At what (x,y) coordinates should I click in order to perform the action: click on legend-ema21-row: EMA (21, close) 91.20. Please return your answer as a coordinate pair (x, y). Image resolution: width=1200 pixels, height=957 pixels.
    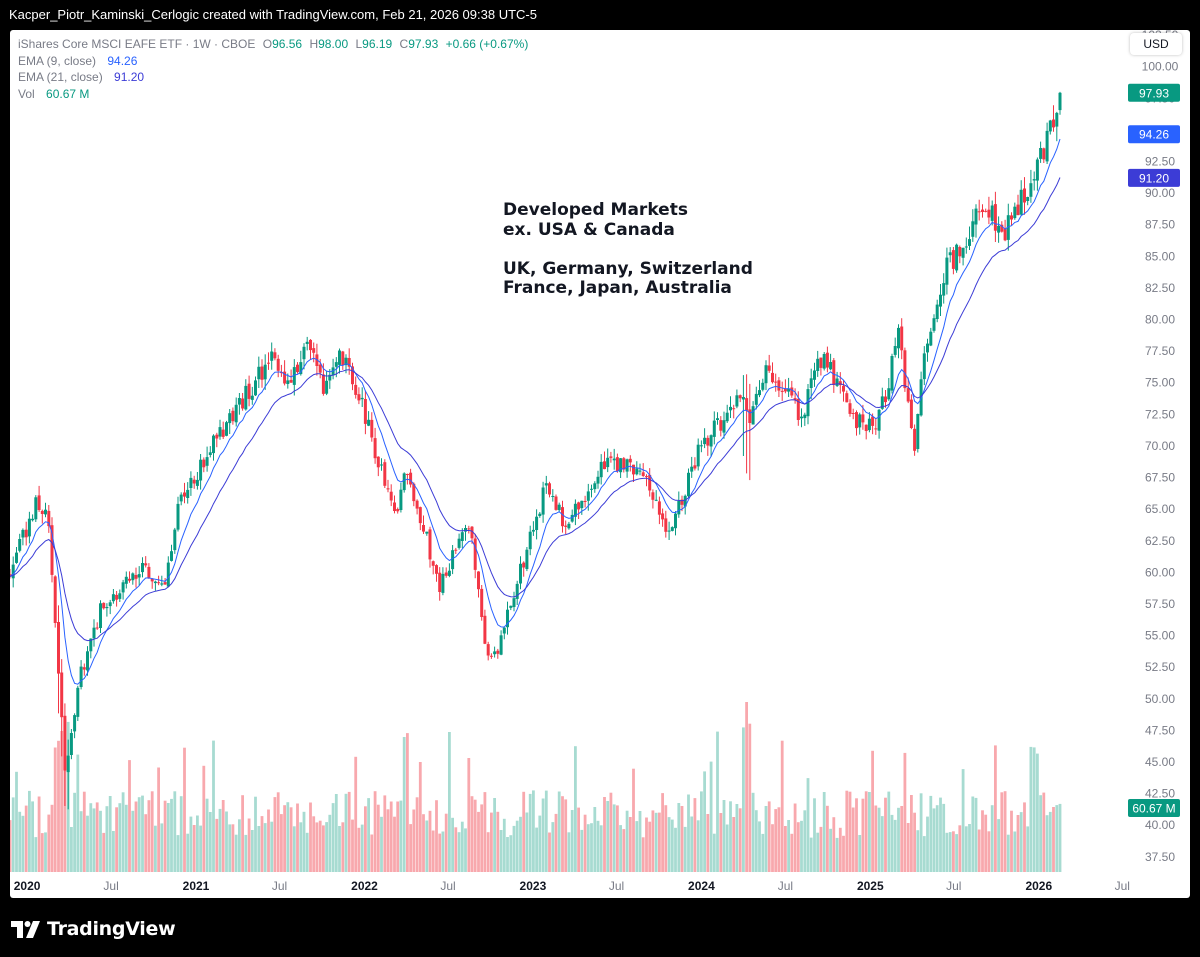
    Looking at the image, I should click on (273, 77).